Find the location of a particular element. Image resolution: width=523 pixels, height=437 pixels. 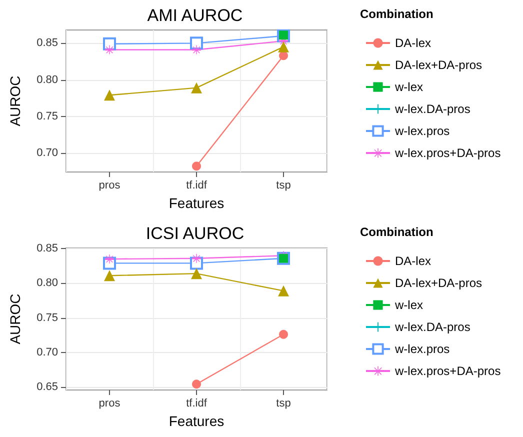

chart-title: ICSI AUROC is located at coordinates (195, 233).